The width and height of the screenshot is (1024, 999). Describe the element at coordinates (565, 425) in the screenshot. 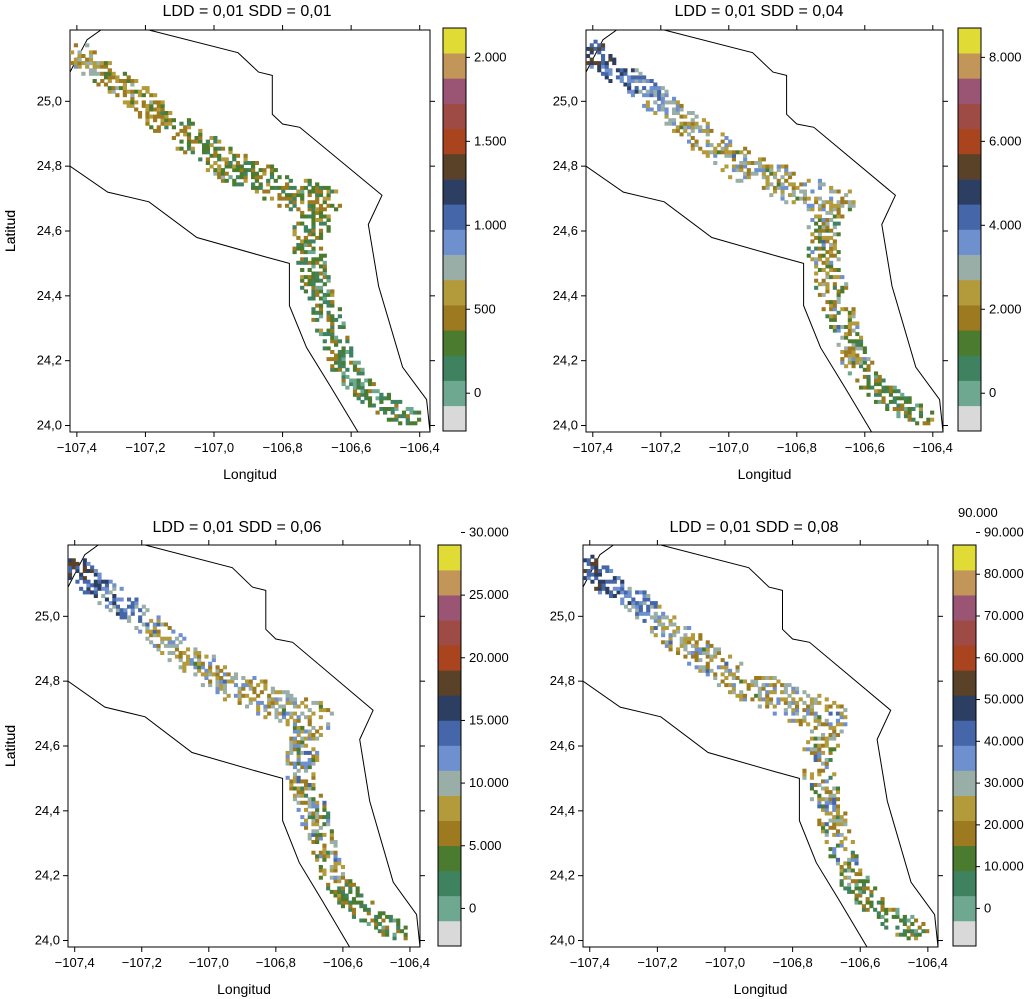

I see `y-tick-label: 24,0` at that location.